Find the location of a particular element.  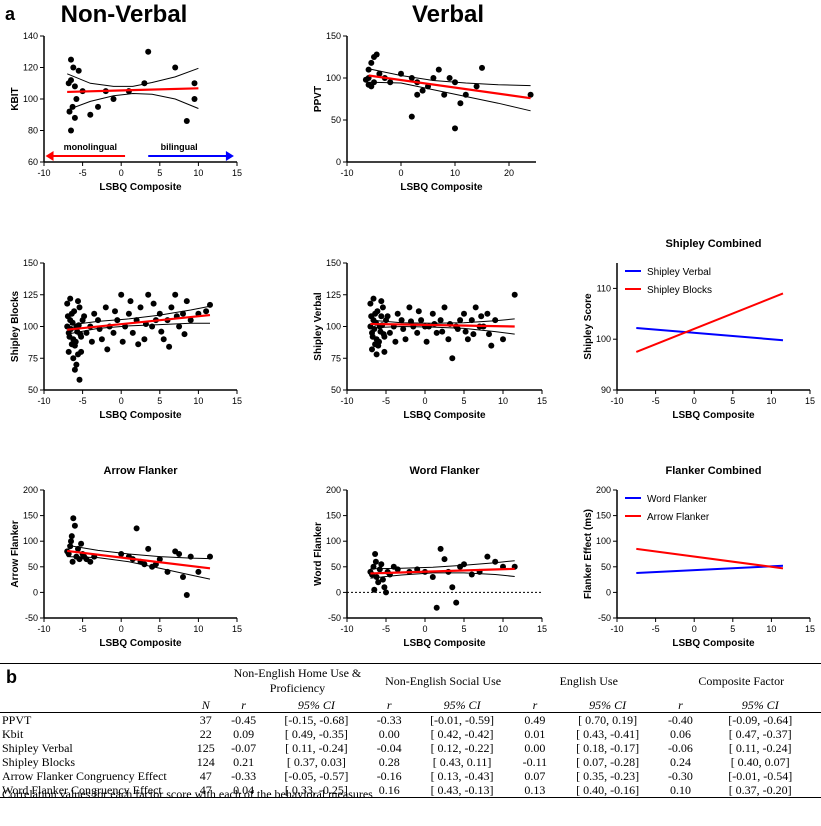

y-axis-label: Word Flanker is located at coordinates (318, 554).